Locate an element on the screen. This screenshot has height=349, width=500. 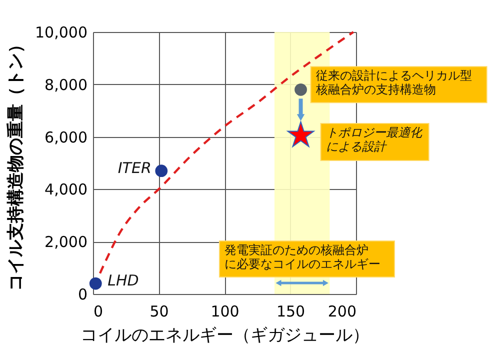
series-label: LHD is located at coordinates (123, 281).